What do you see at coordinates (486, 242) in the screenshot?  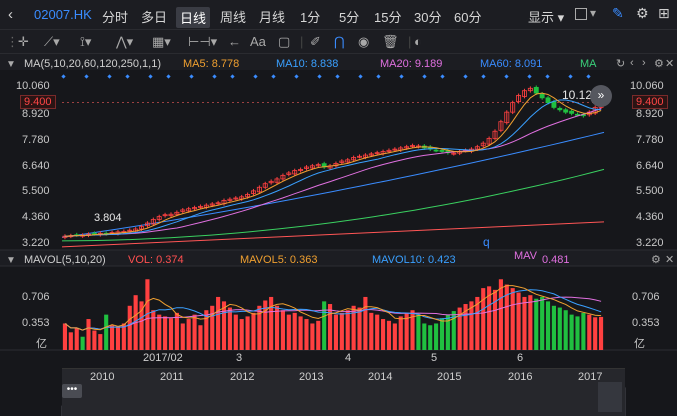 I see `event-marker: q` at bounding box center [486, 242].